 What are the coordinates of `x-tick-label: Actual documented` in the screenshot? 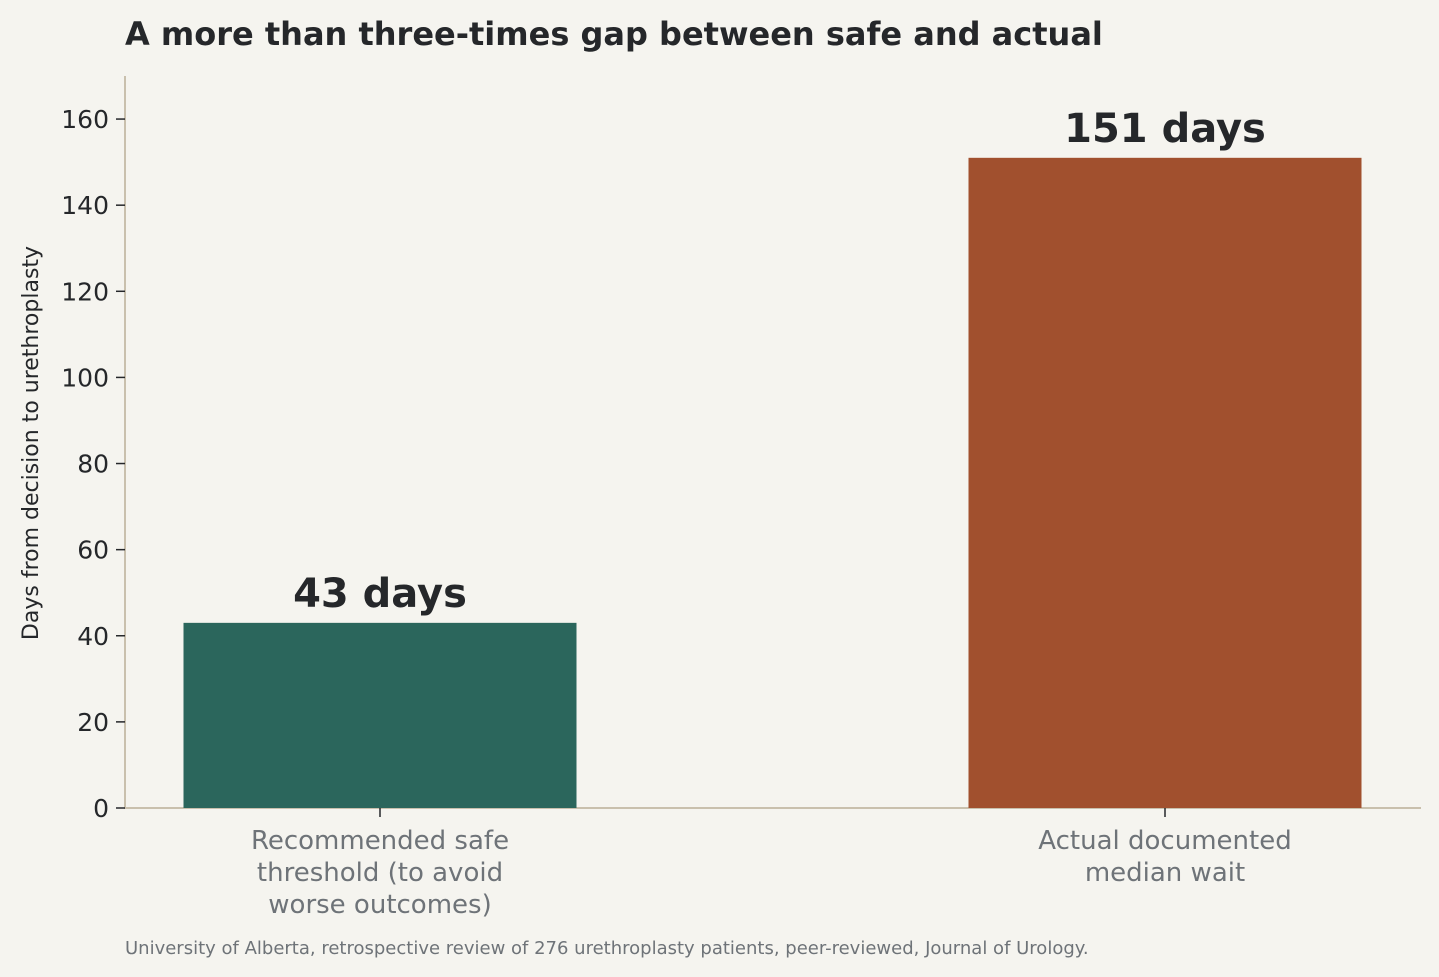 It's located at (1164, 841).